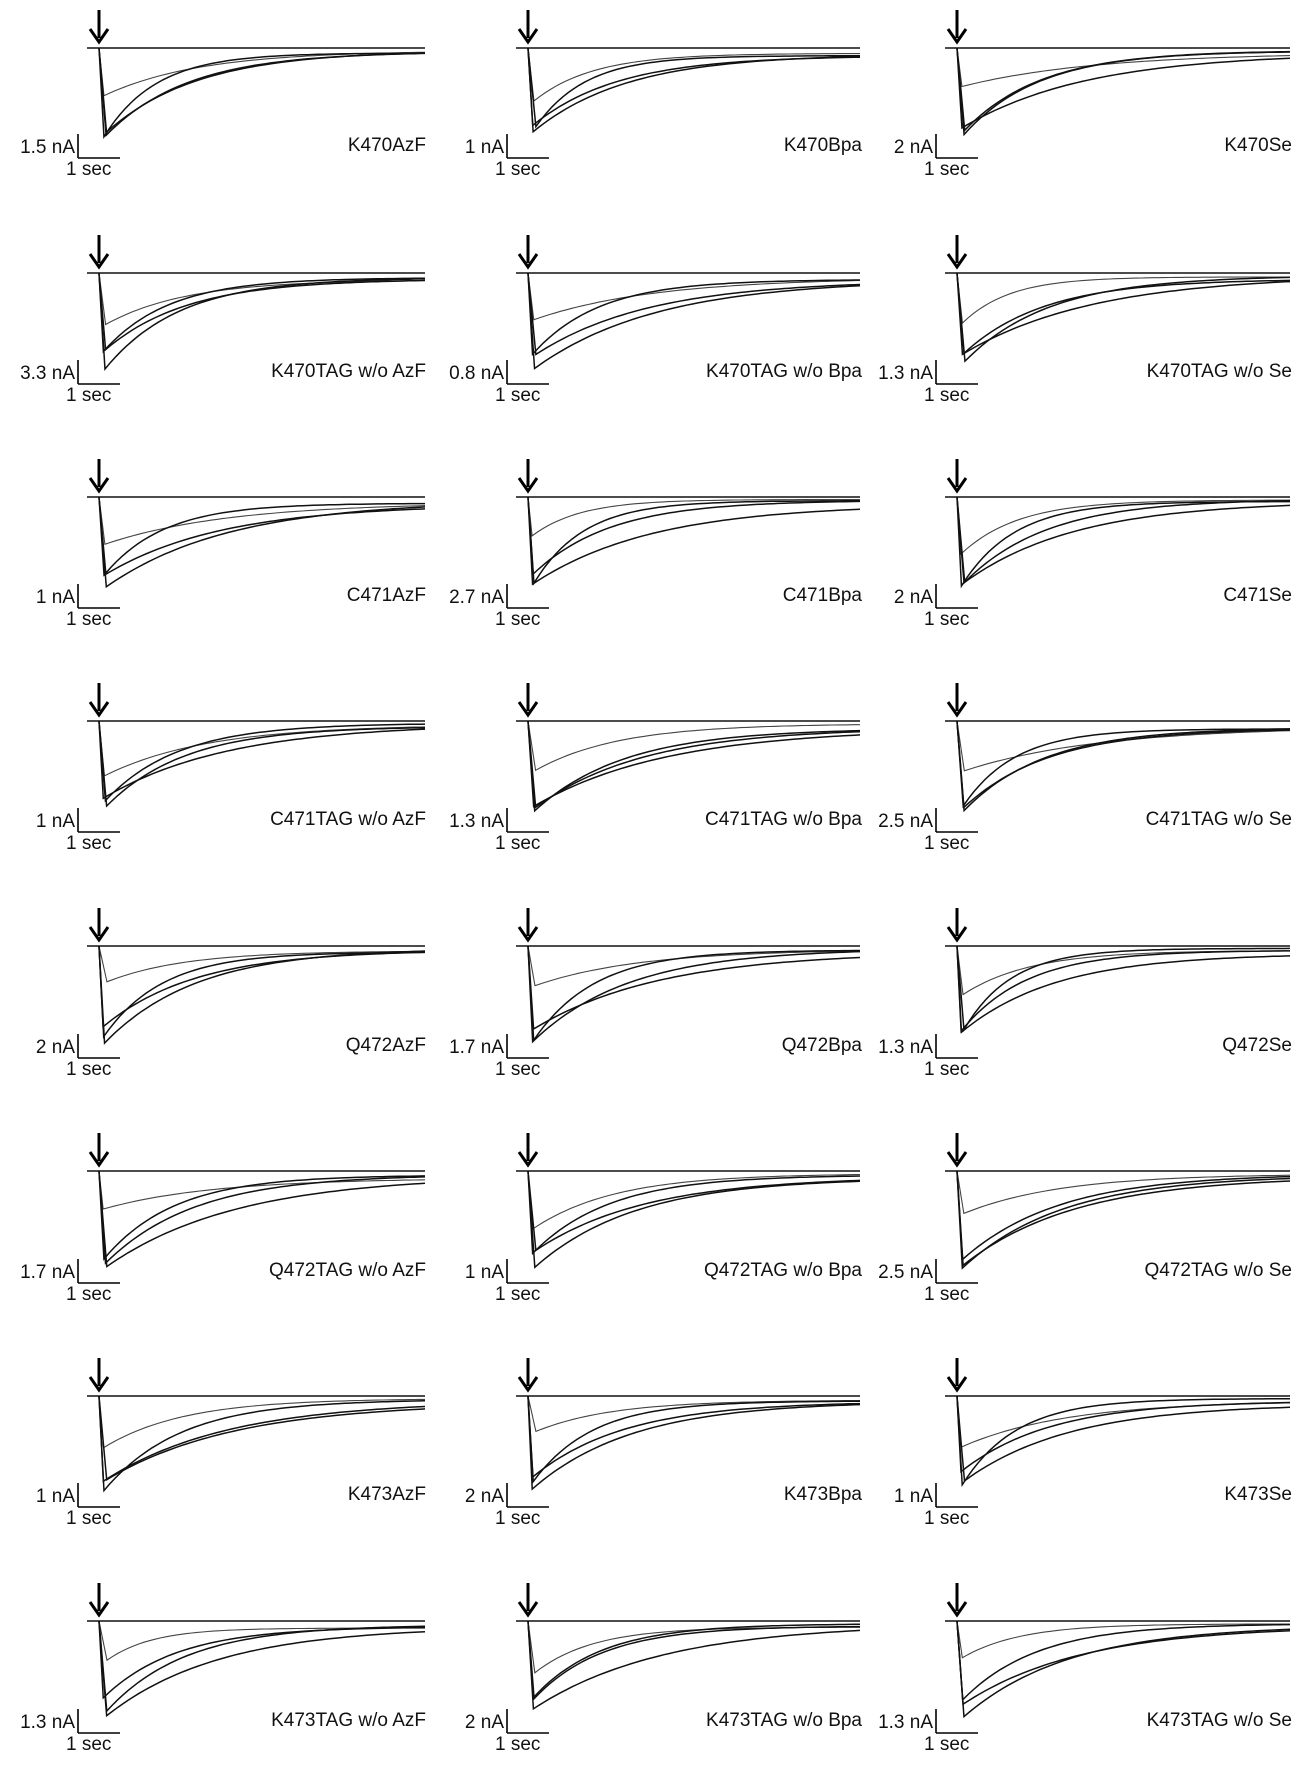  Describe the element at coordinates (386, 145) in the screenshot. I see `mutant-label: K470AzF` at that location.